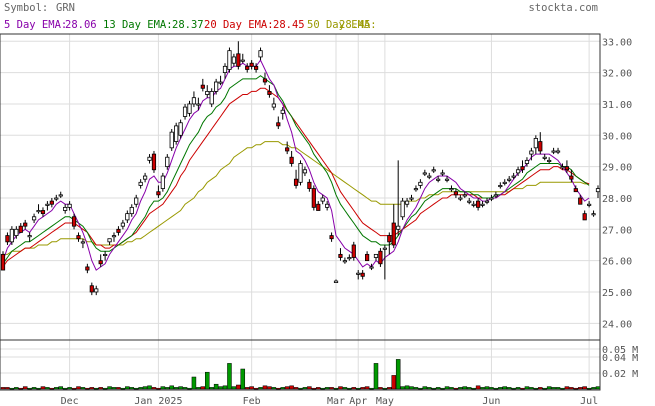 The image size is (655, 406). Describe the element at coordinates (620, 374) in the screenshot. I see `volume-tick-label: 0.02 M` at that location.